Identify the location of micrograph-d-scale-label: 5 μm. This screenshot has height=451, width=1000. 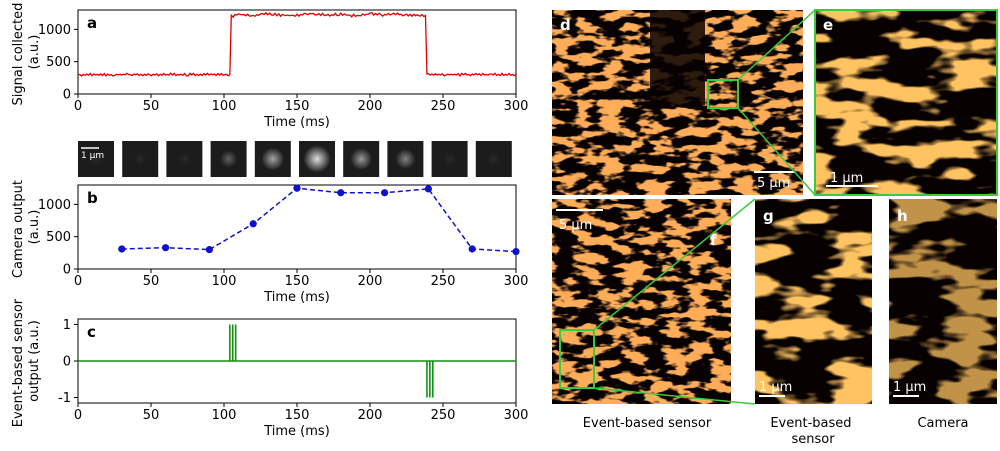
(773, 183).